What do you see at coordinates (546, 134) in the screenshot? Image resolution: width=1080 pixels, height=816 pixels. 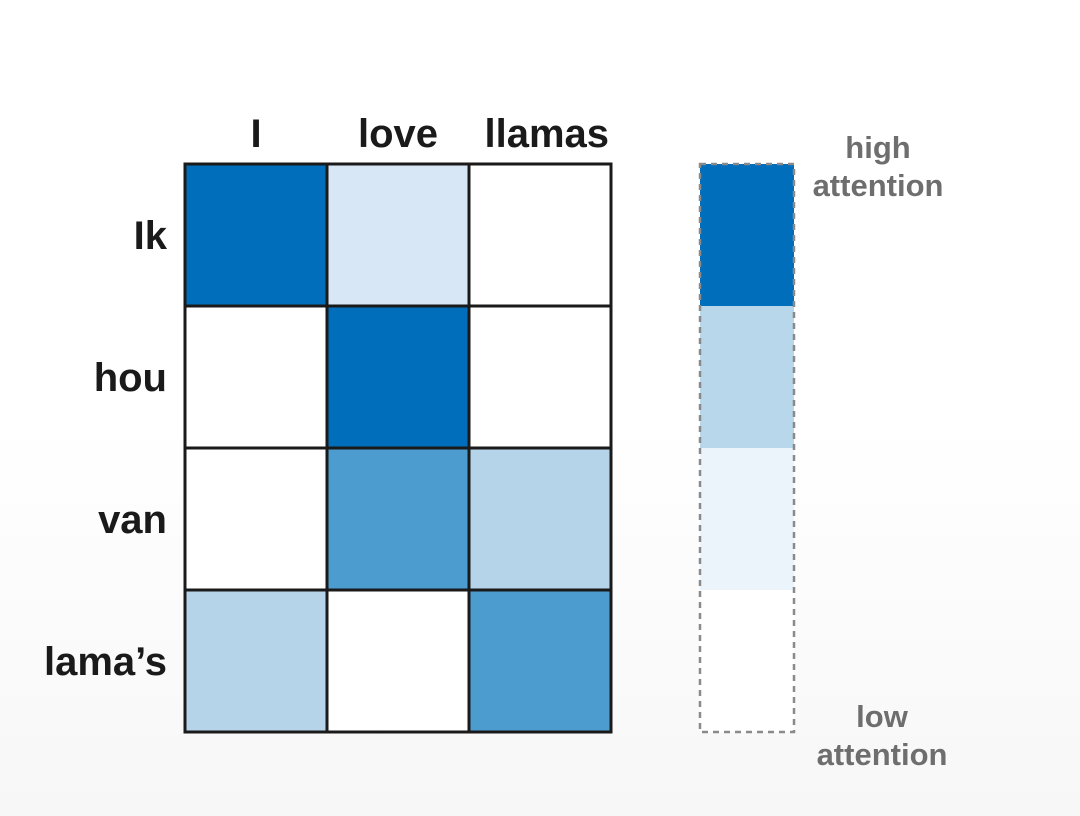 I see `column-label: llamas` at bounding box center [546, 134].